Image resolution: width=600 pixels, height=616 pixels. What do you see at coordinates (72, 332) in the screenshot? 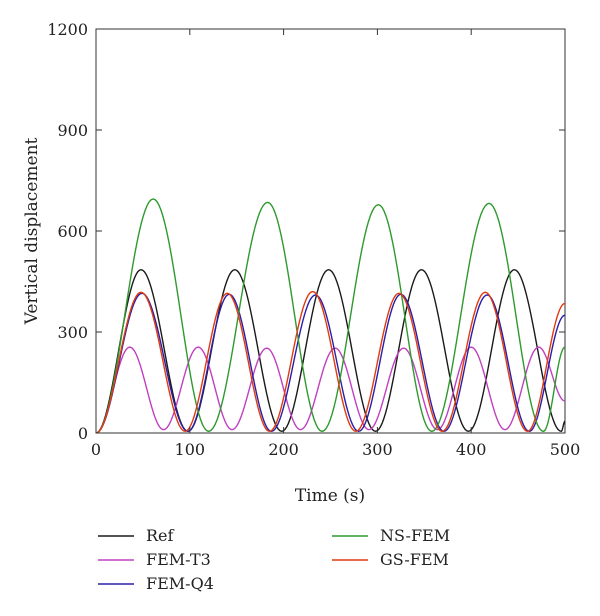
I see `y-tick-label: 300` at bounding box center [72, 332].